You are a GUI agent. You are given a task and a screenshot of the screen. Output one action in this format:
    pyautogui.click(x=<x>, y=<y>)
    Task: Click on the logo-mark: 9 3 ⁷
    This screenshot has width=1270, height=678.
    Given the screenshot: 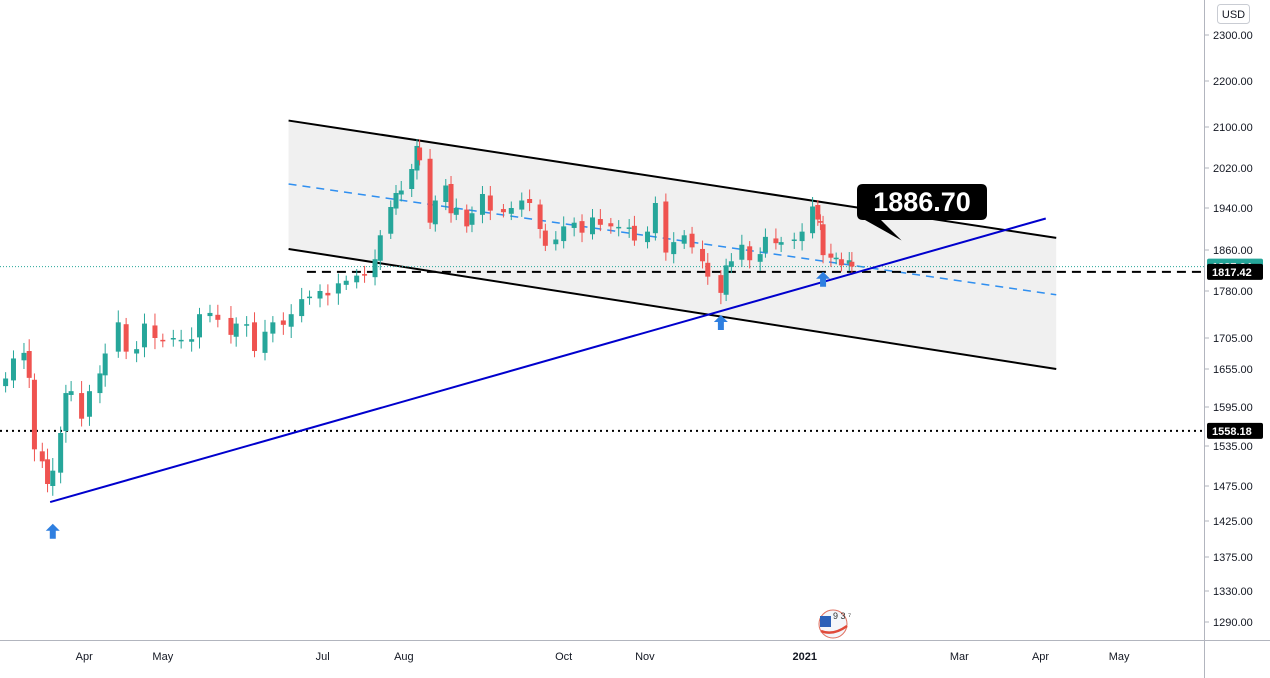 What is the action you would take?
    pyautogui.click(x=842, y=616)
    